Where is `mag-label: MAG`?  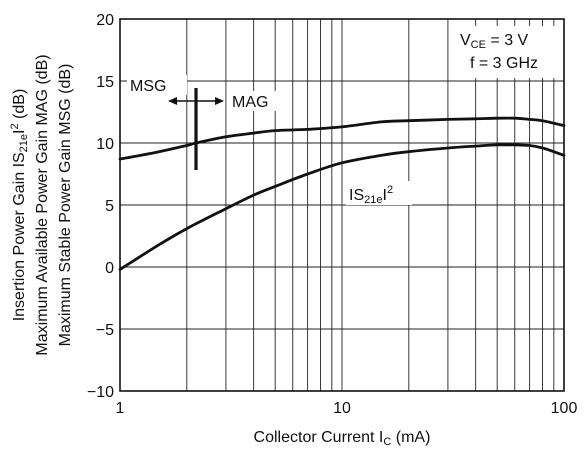
mag-label: MAG is located at coordinates (250, 102).